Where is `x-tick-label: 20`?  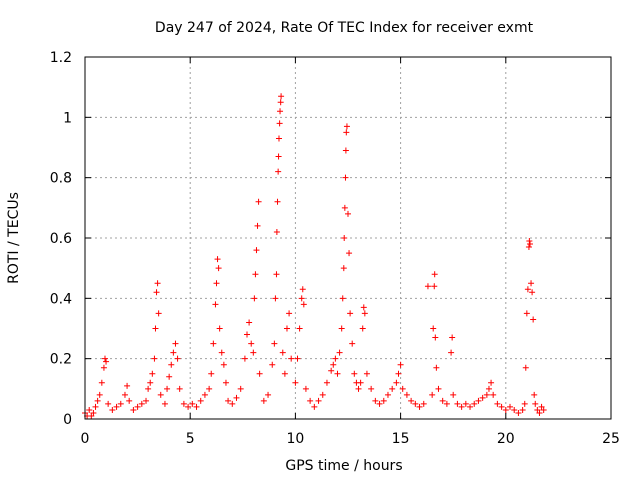
x-tick-label: 20 is located at coordinates (506, 439).